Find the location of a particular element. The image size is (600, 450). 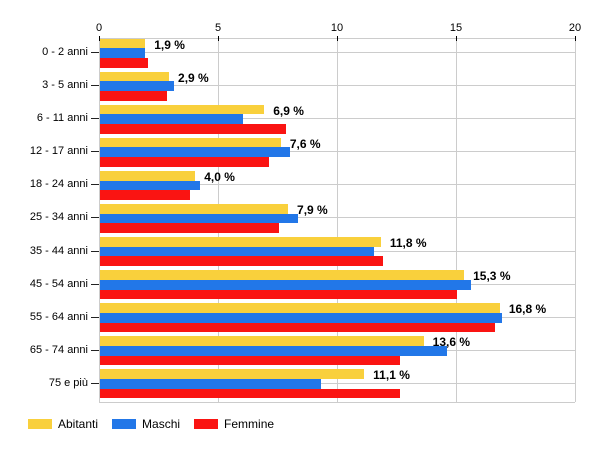

category-label: 35 - 44 anni is located at coordinates (58, 250).